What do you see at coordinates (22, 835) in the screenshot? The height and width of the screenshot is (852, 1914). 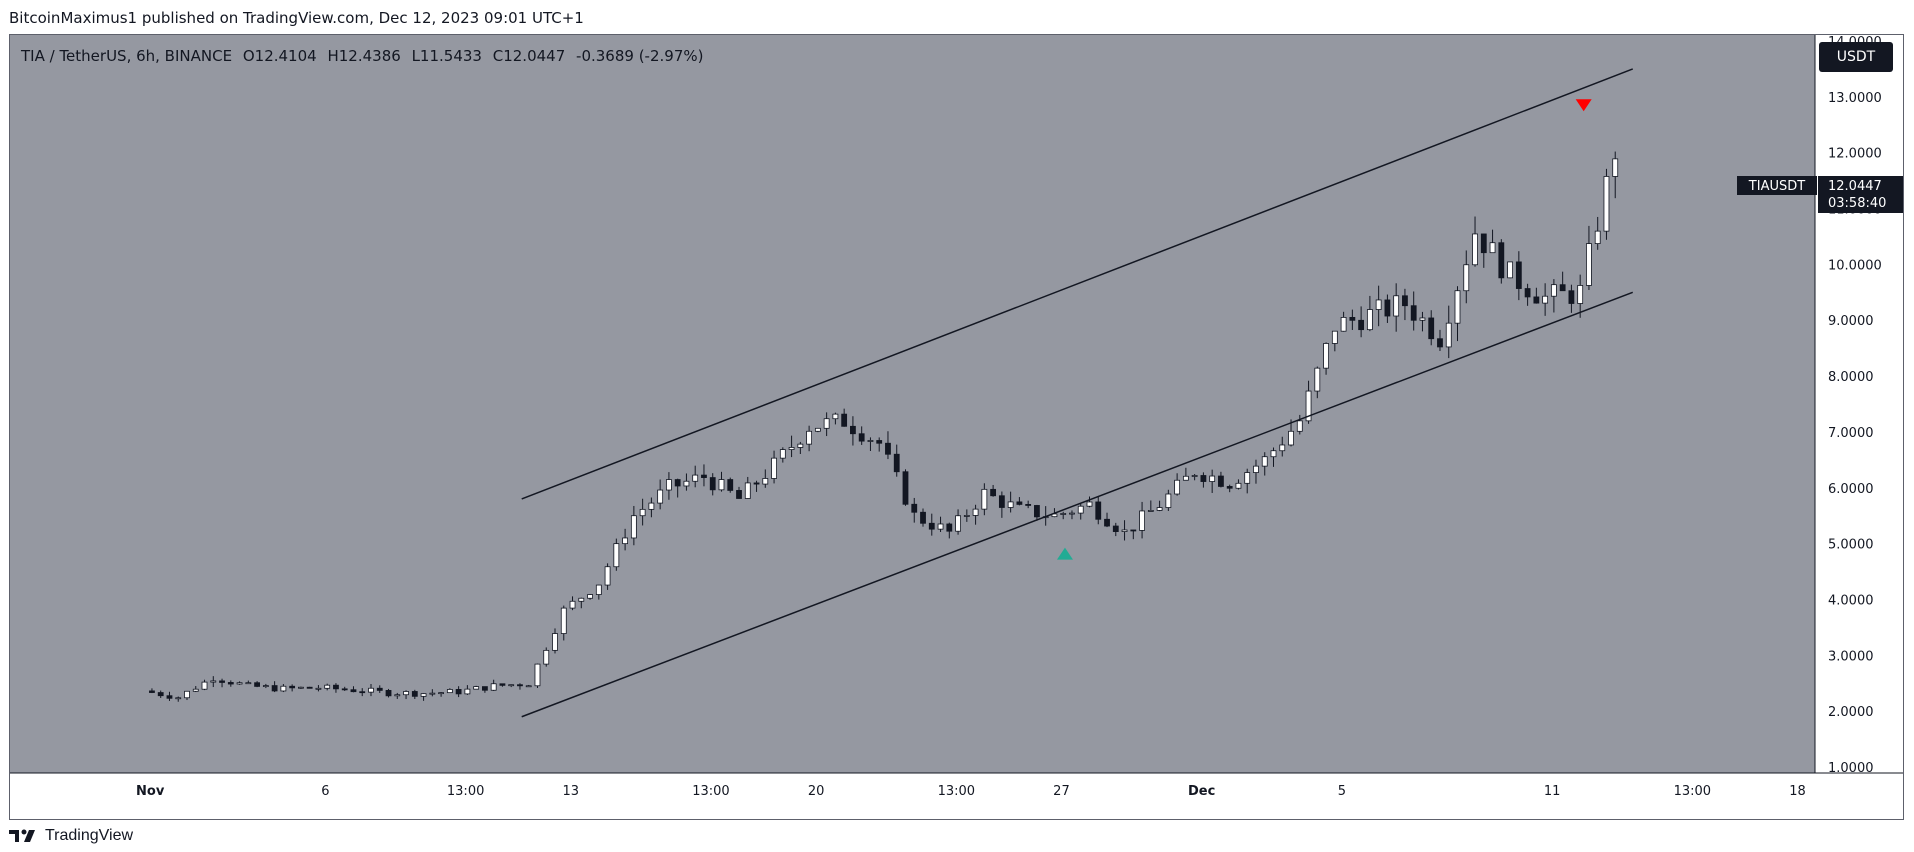 I see `tradingview-logo-icon` at bounding box center [22, 835].